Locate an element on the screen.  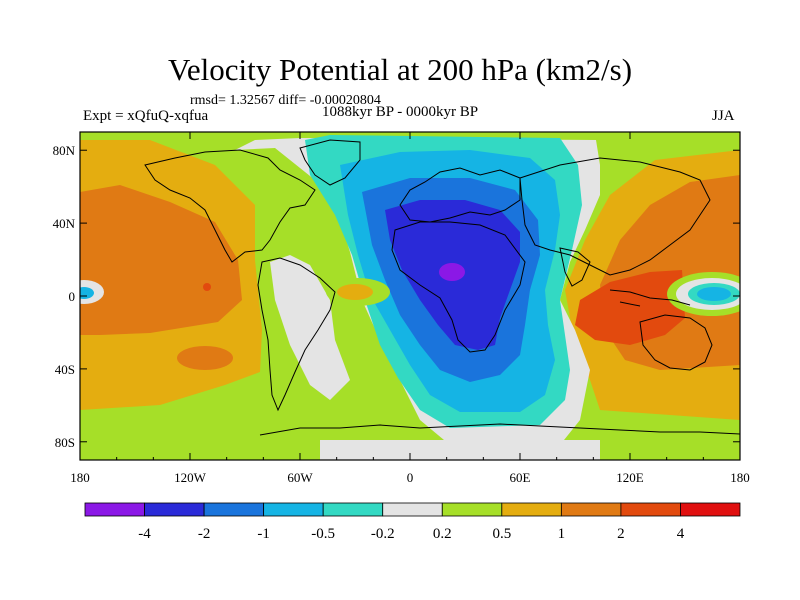
y-tick-label: 40N is located at coordinates (64, 223).